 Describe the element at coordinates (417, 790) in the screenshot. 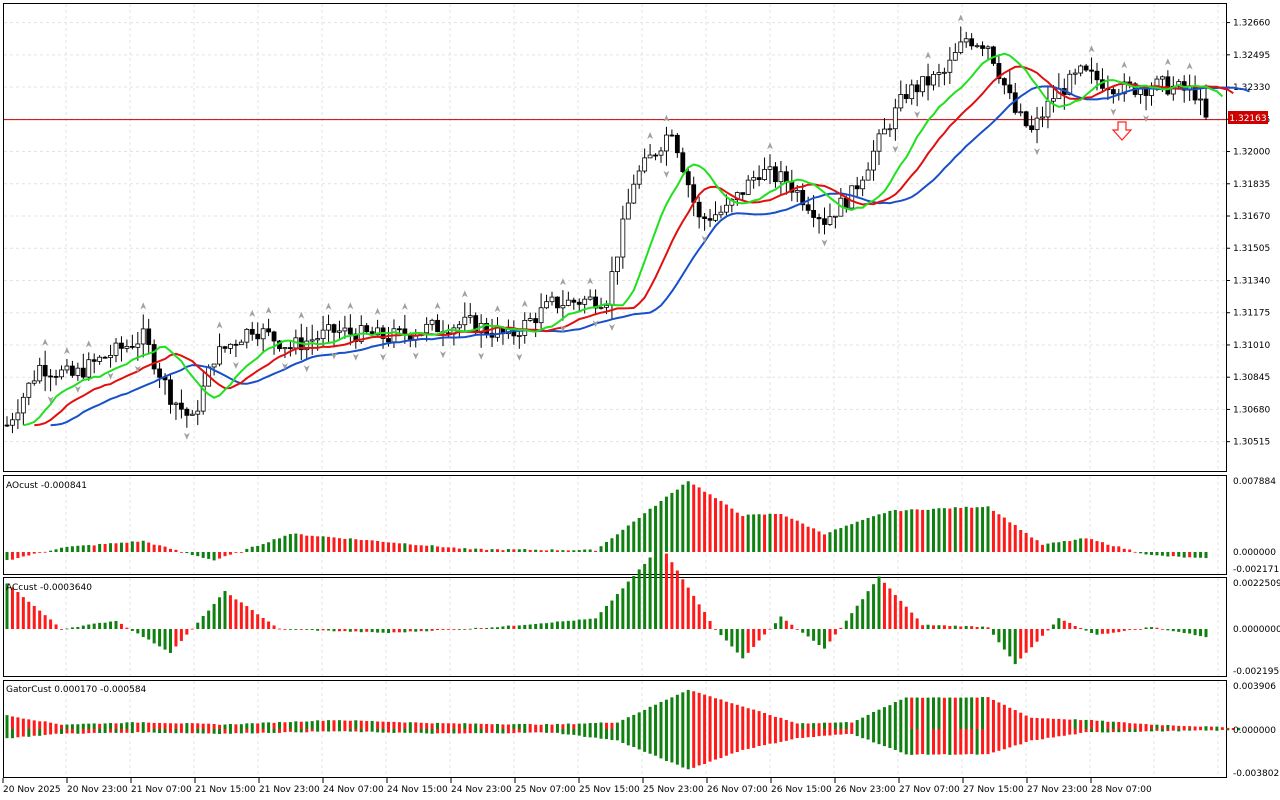

I see `time-tick-label: 24 Nov 15:00` at that location.